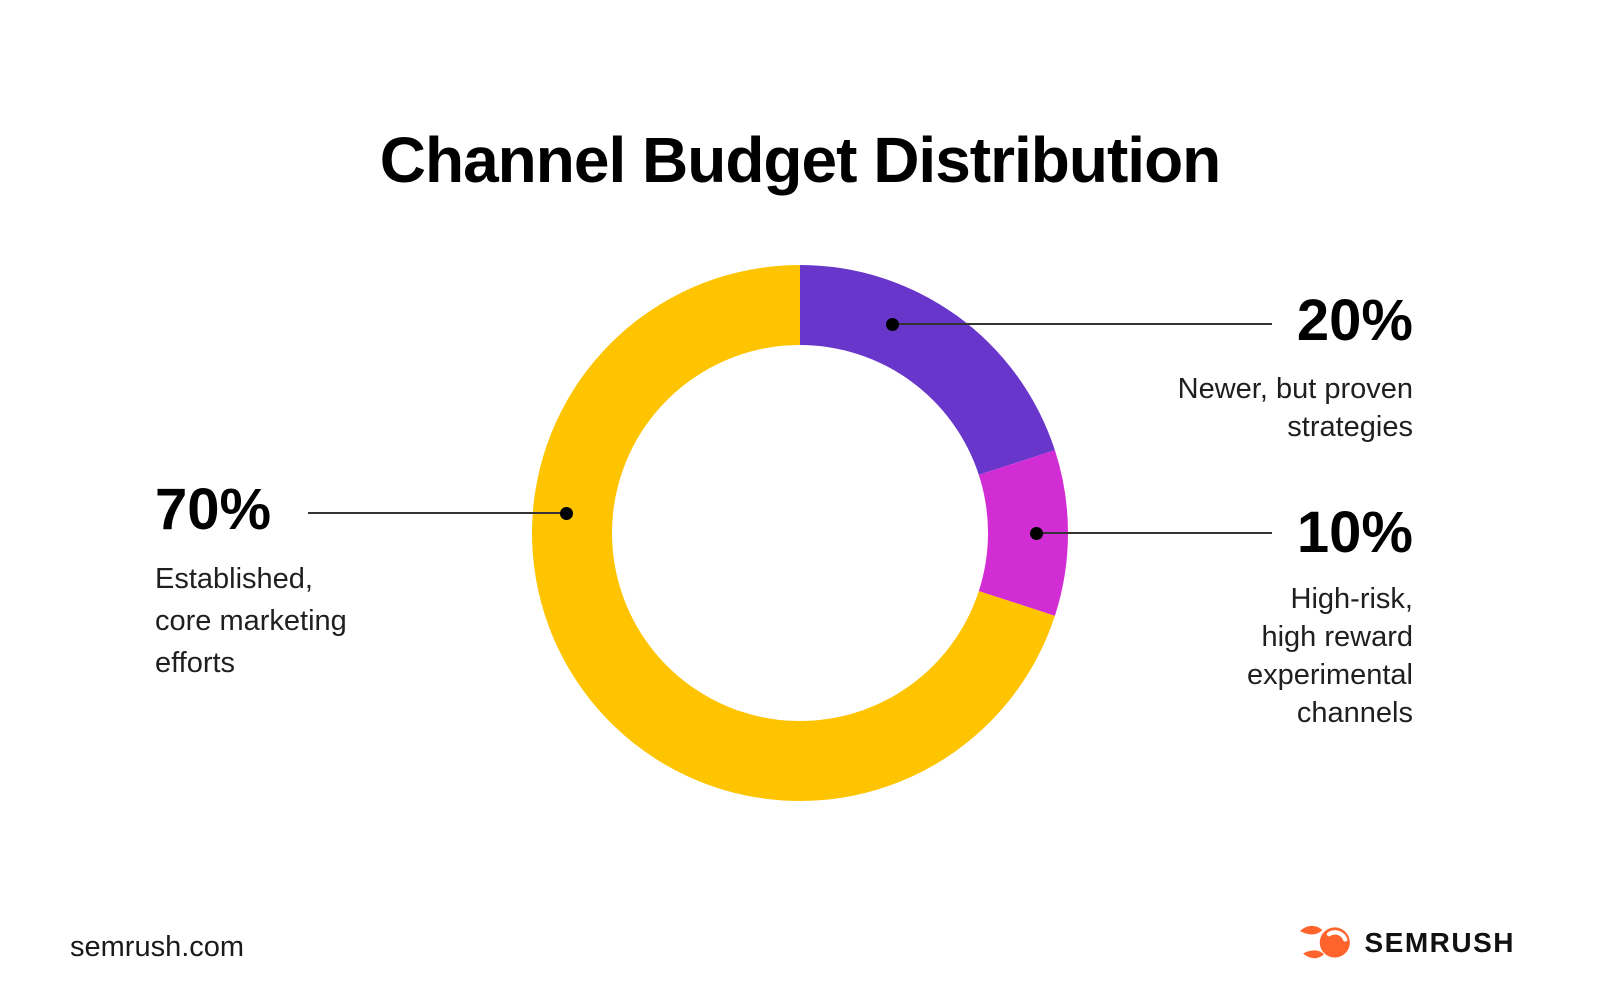 The width and height of the screenshot is (1600, 990). I want to click on annotation-70-description: Established, core marketing efforts, so click(251, 621).